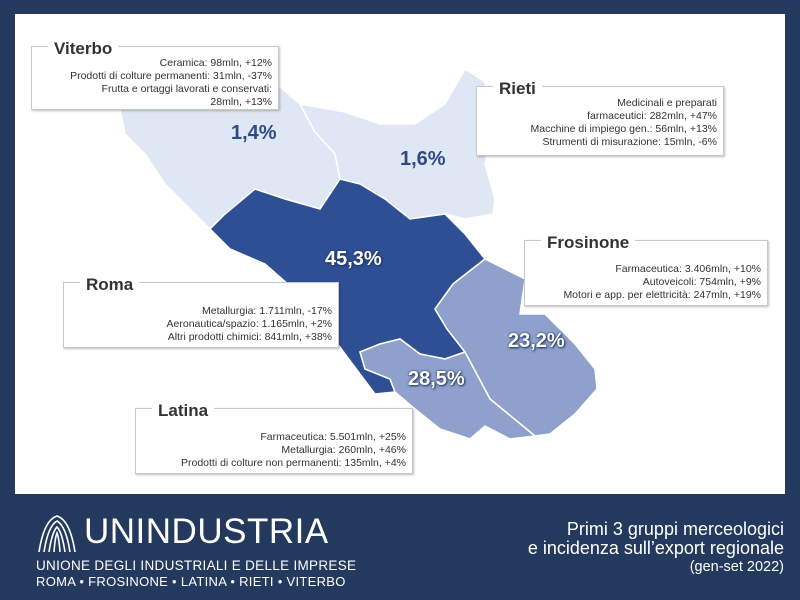 Image resolution: width=800 pixels, height=600 pixels. I want to click on roma-item-2: Aeronautica/spazio: 1.165mln, +2%, so click(249, 324).